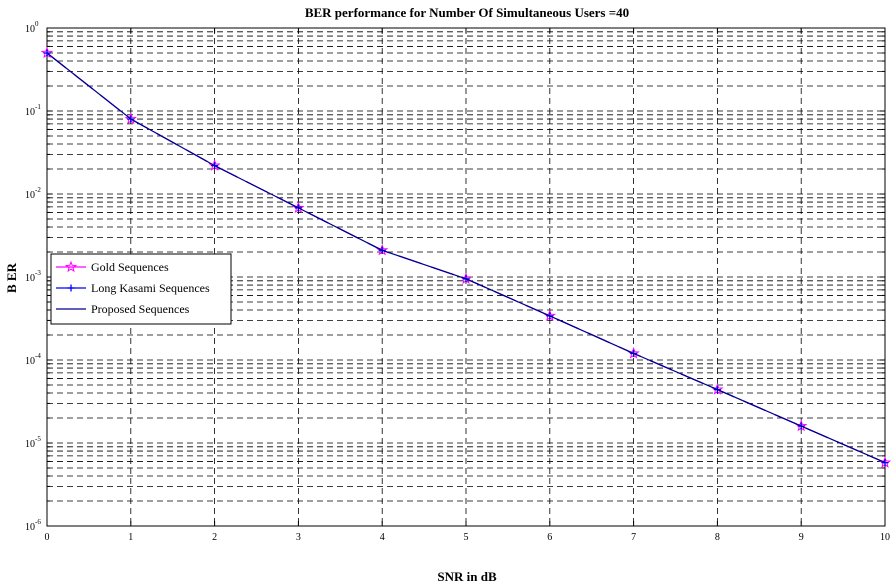 This screenshot has width=891, height=585. What do you see at coordinates (130, 267) in the screenshot?
I see `legend-label: Gold Sequences` at bounding box center [130, 267].